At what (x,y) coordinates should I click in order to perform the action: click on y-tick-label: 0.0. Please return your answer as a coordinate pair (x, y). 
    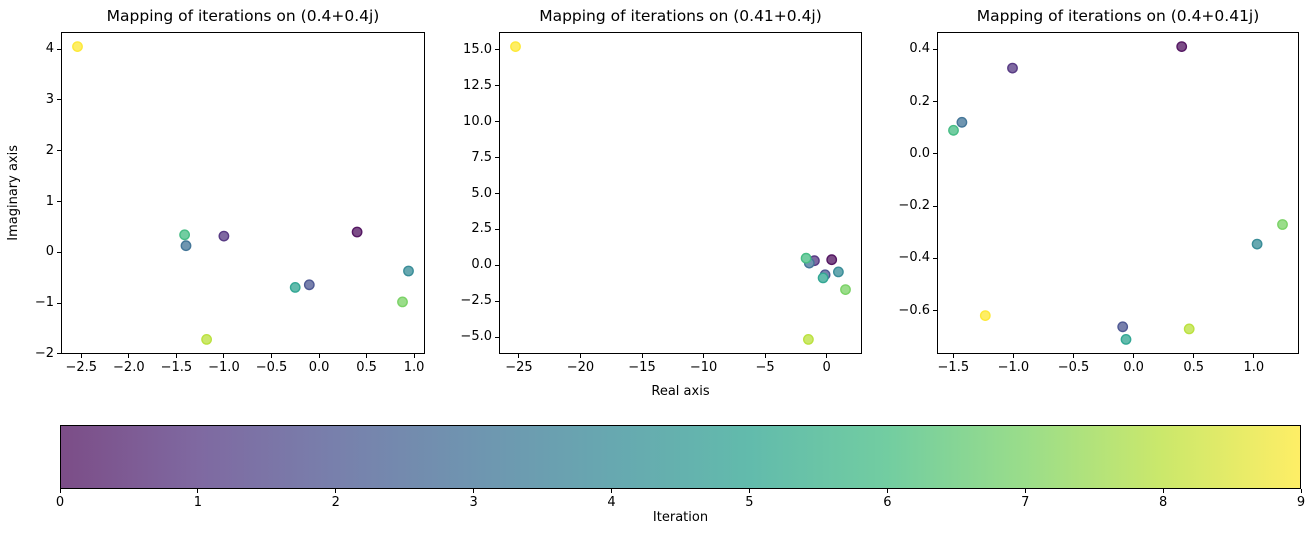
    Looking at the image, I should click on (919, 153).